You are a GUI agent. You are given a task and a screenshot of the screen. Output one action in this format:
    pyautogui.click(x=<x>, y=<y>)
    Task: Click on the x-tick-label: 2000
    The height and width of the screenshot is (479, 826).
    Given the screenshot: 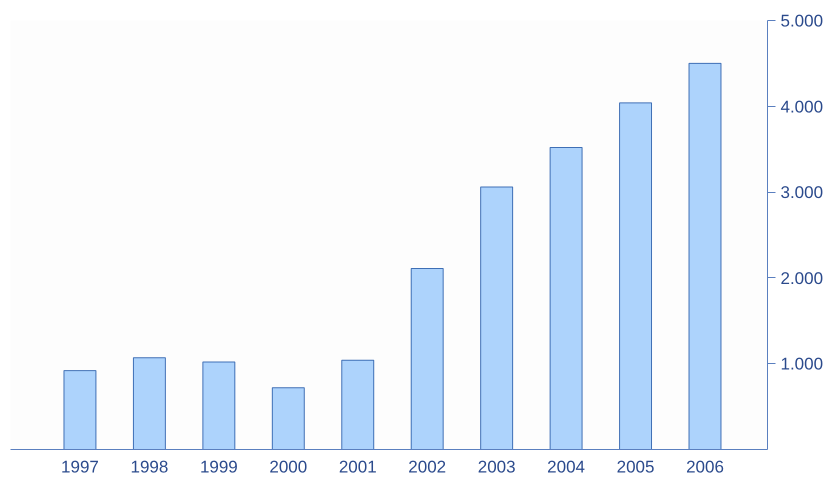 What is the action you would take?
    pyautogui.click(x=288, y=467)
    